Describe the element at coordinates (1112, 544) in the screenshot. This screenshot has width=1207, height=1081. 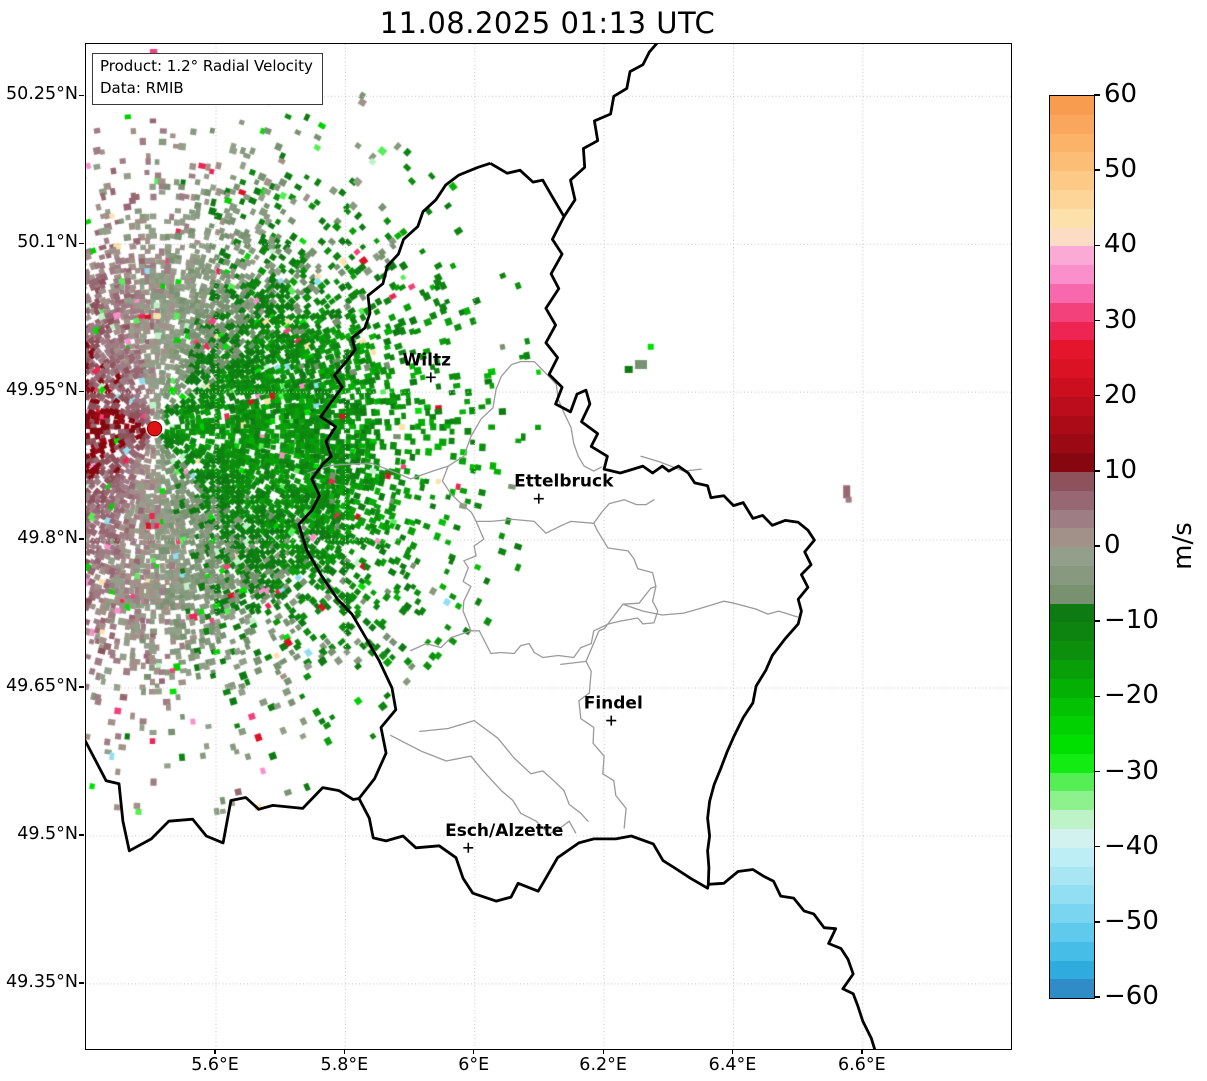
I see `colorbar-tick-label: 0` at that location.